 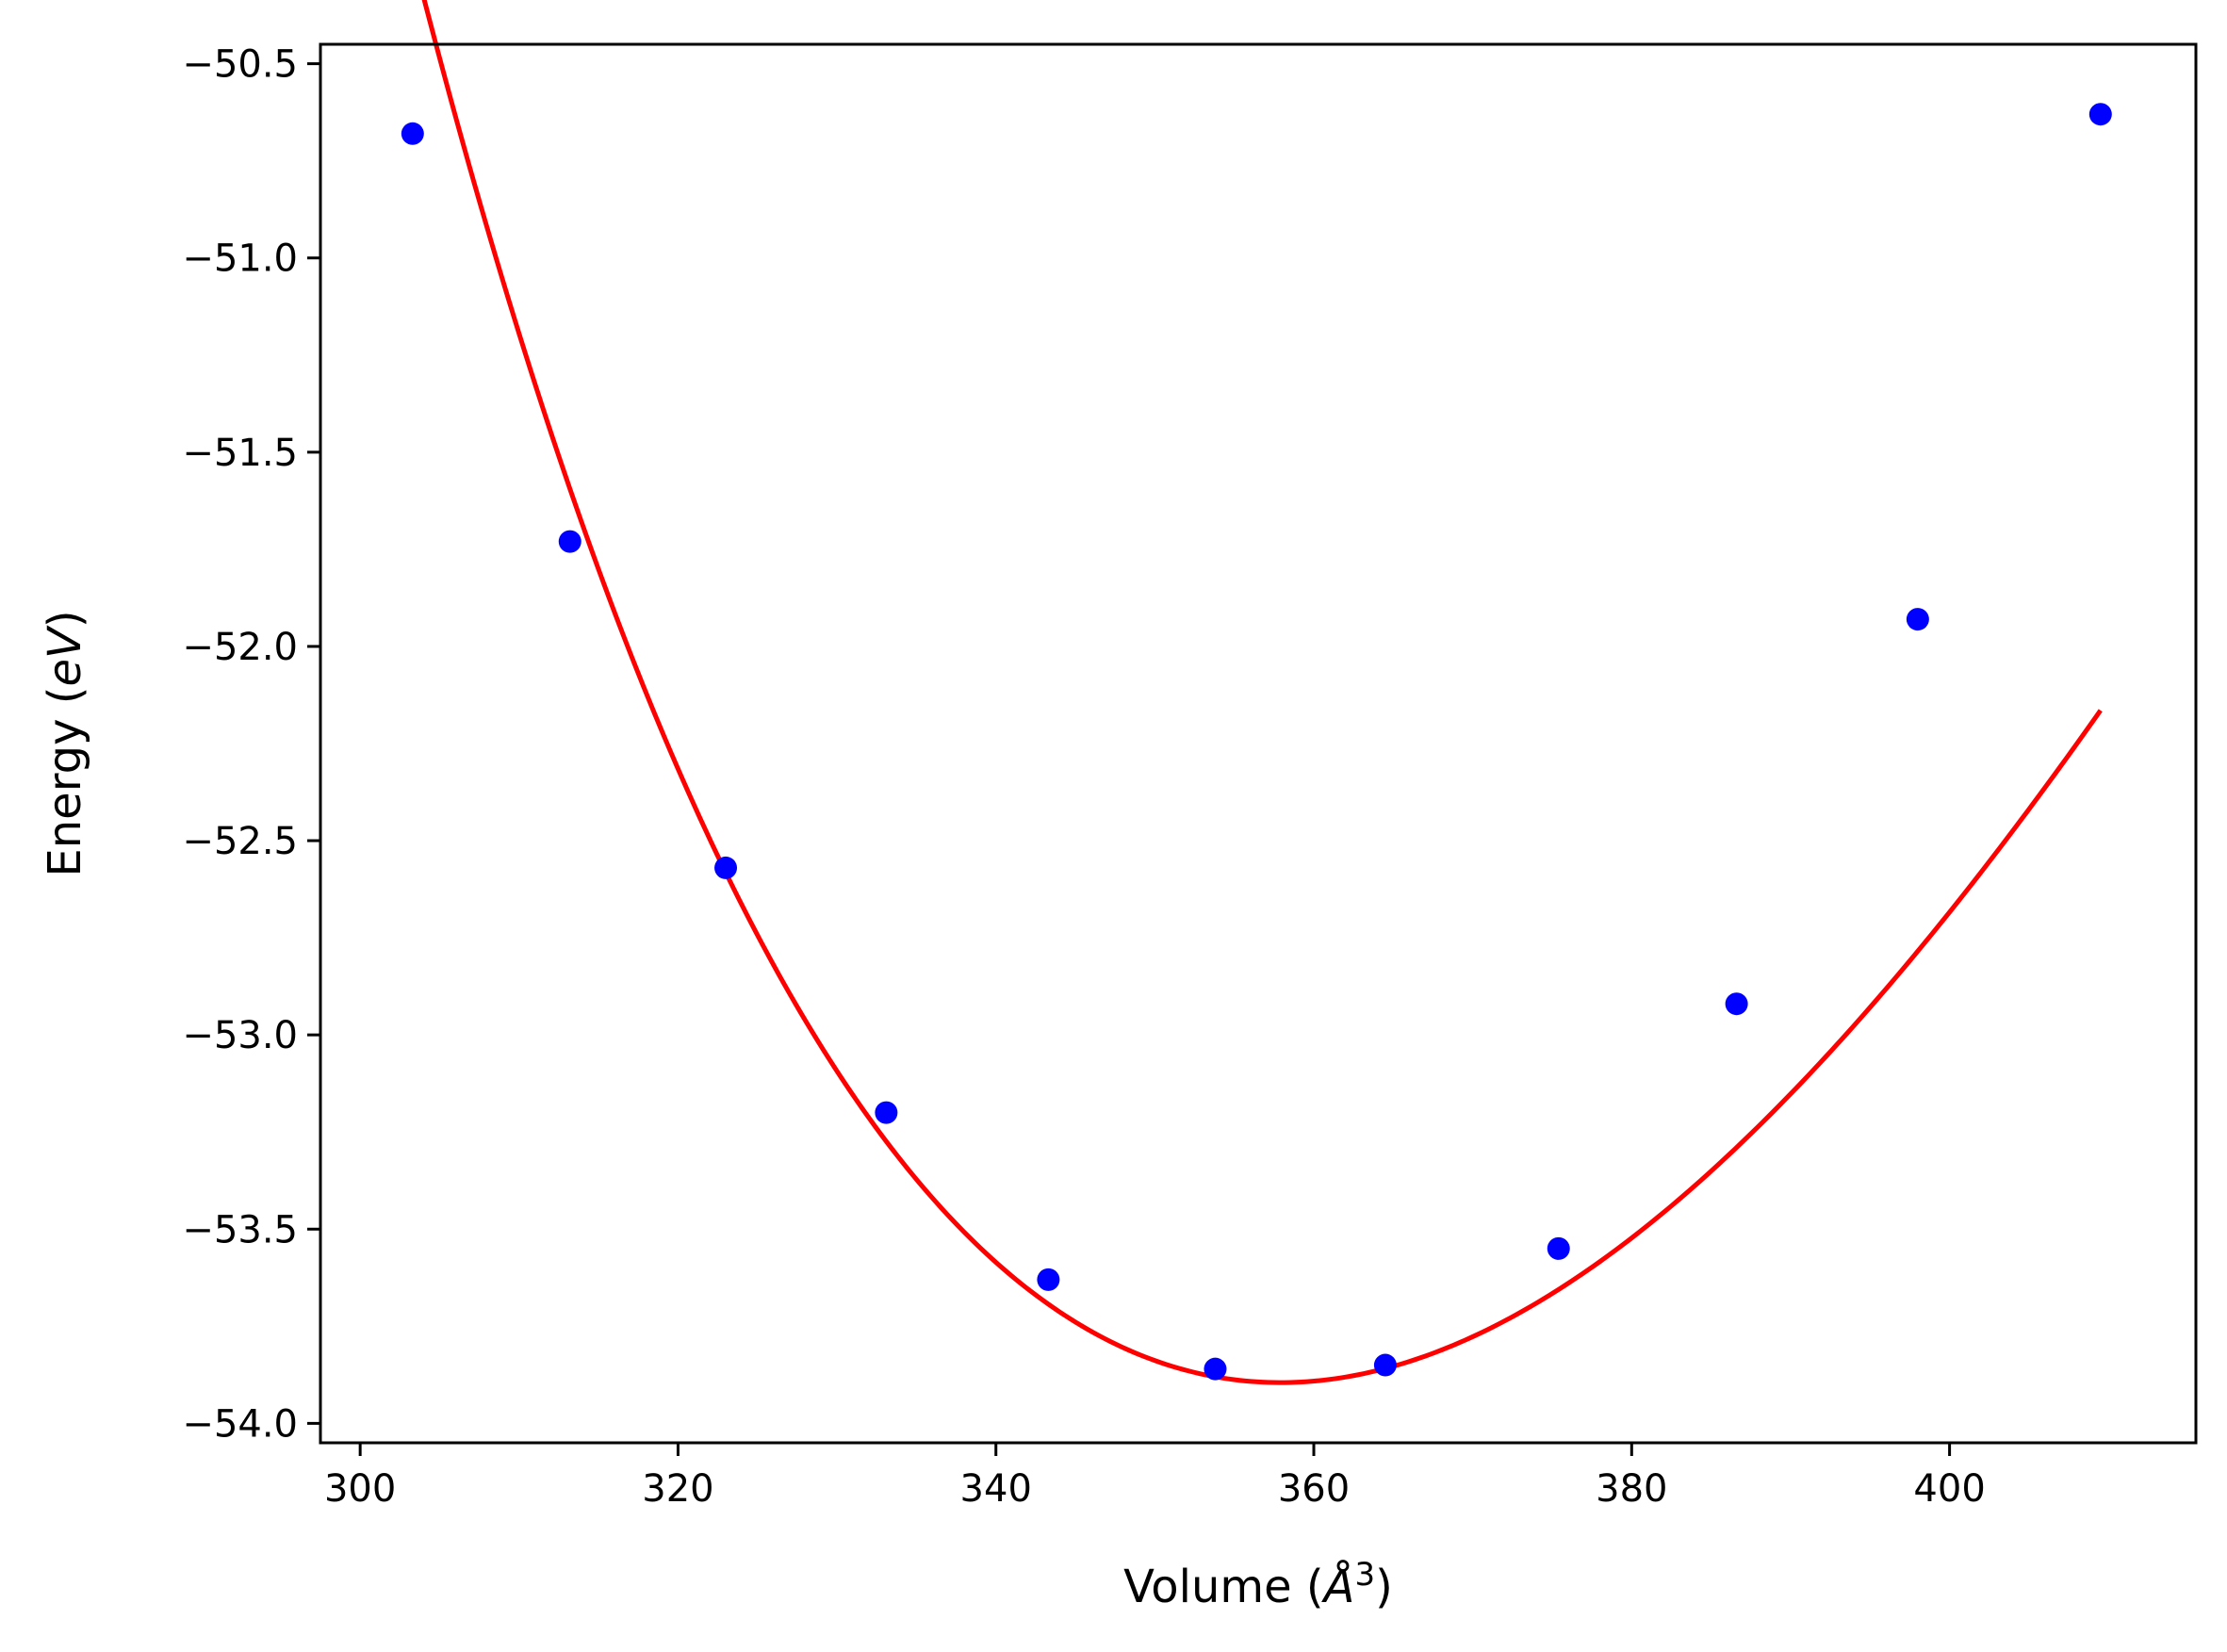 I want to click on y-tick-label: −54.0, so click(x=240, y=1424).